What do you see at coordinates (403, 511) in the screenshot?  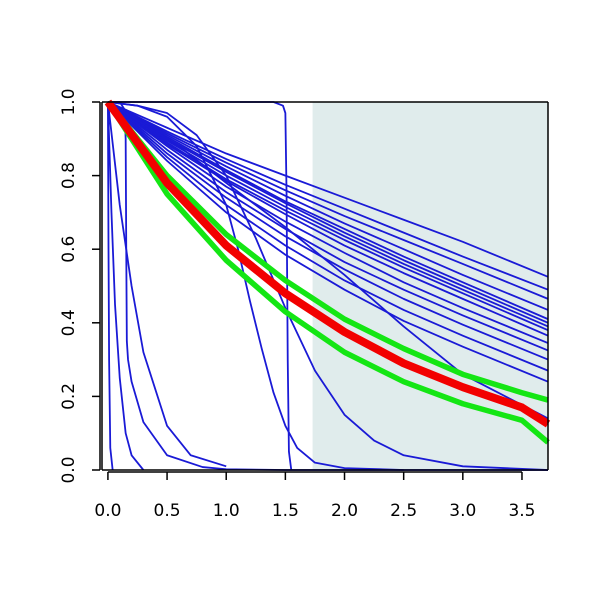 I see `x-tick-label: 2.5` at bounding box center [403, 511].